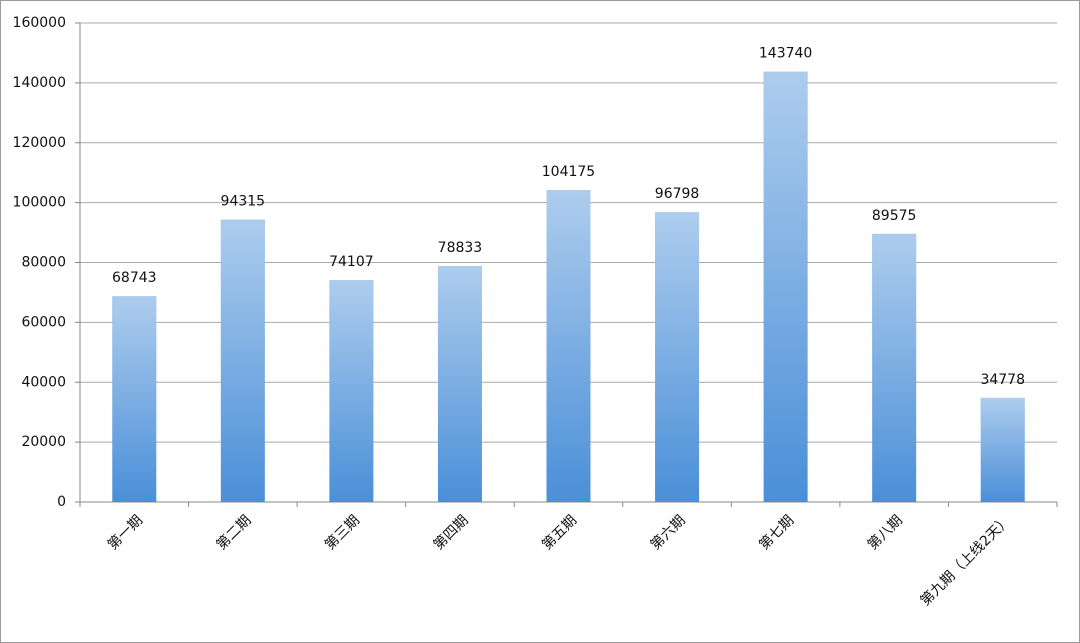  I want to click on x-tick-label: 第二期, so click(234, 533).